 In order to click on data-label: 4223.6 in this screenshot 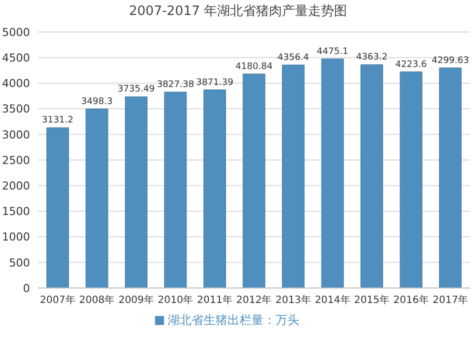, I will do `click(411, 65)`.